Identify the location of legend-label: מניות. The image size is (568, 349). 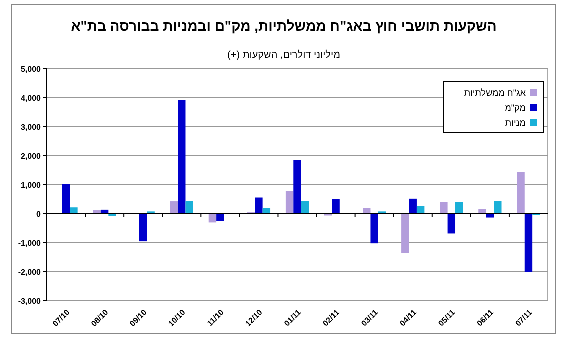
(515, 123).